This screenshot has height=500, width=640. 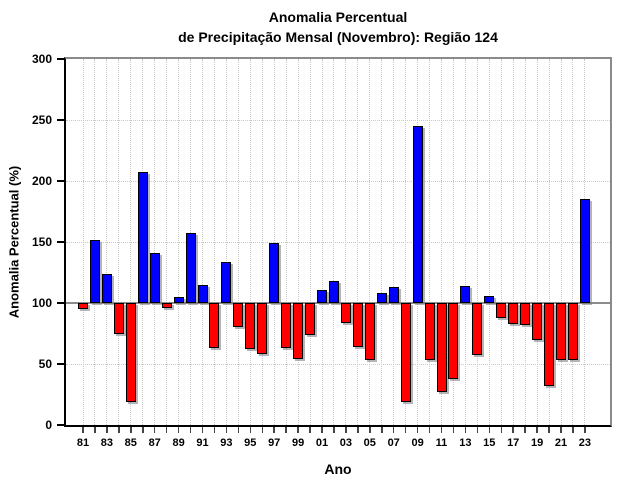 I want to click on y-axis-tick-label: 300, so click(x=41, y=59).